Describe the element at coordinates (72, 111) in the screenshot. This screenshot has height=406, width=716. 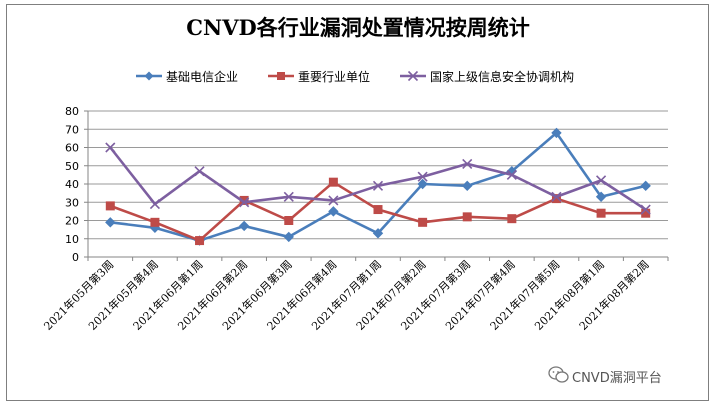
I see `y-tick-label-80: 80` at that location.